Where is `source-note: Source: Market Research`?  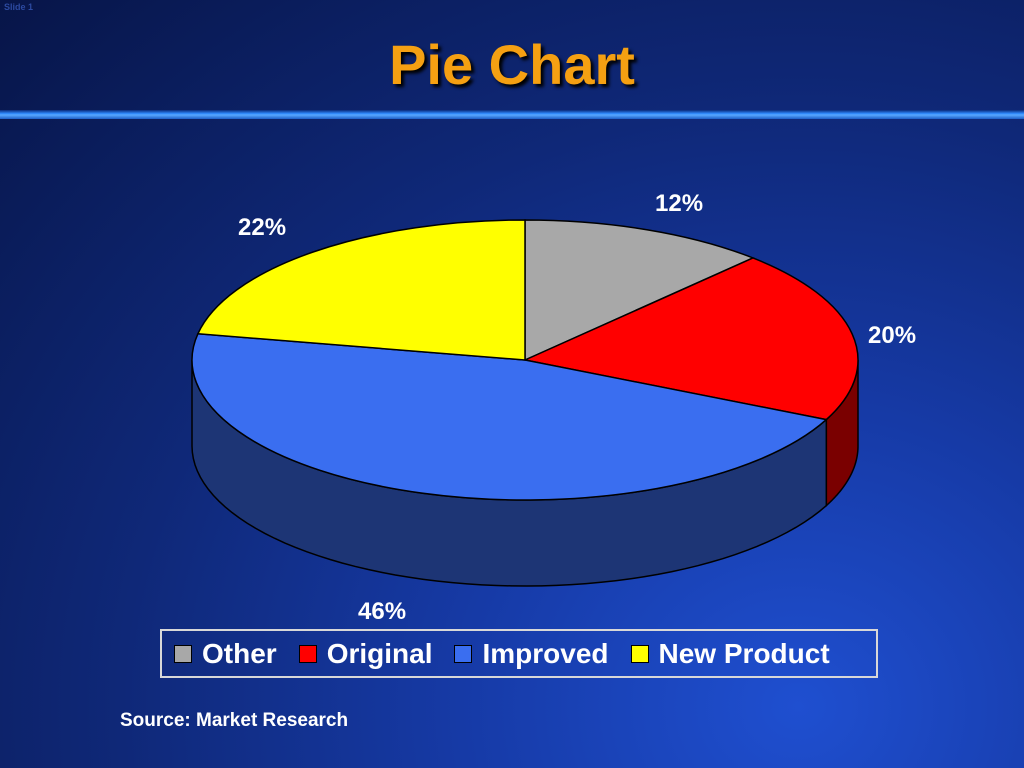
source-note: Source: Market Research is located at coordinates (234, 720).